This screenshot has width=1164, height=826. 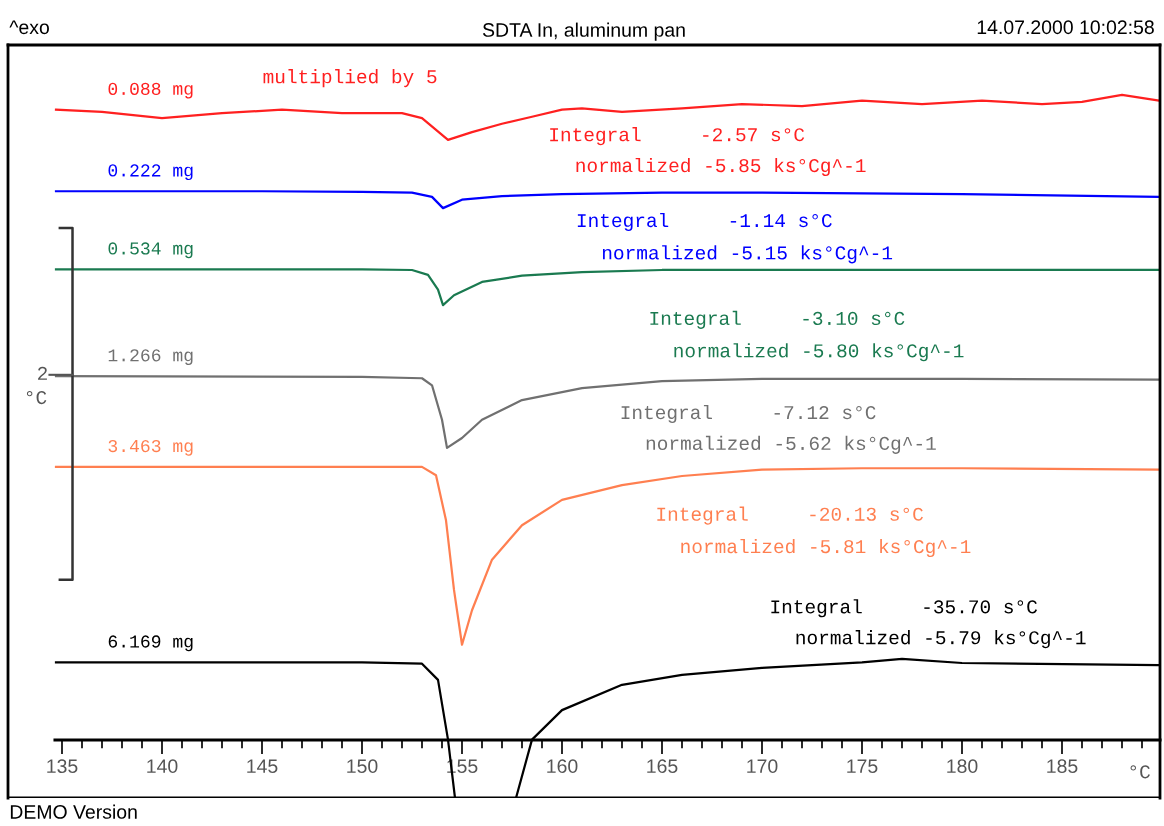 I want to click on x-tick-label: 160, so click(x=562, y=766).